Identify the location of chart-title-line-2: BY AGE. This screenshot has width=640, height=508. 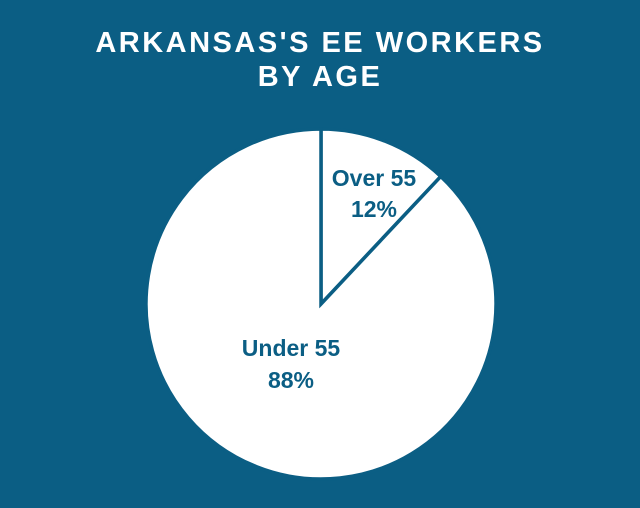
(320, 77).